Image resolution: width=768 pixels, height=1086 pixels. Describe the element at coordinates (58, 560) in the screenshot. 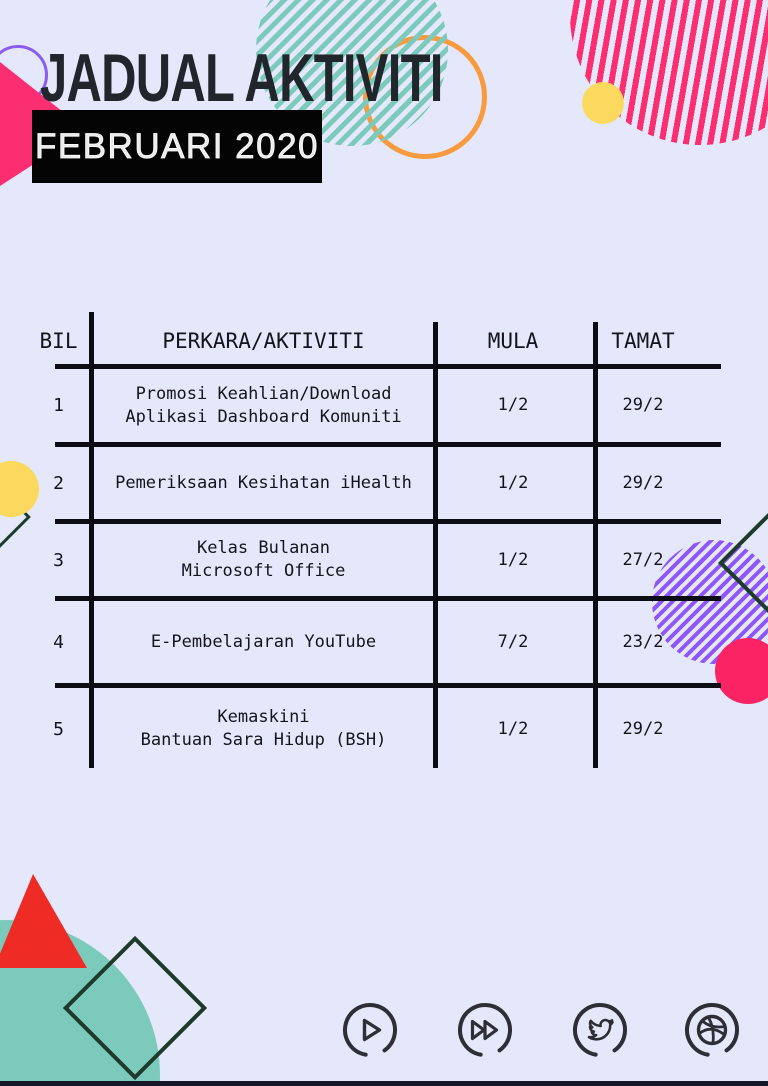

I see `row3-bil: 3` at that location.